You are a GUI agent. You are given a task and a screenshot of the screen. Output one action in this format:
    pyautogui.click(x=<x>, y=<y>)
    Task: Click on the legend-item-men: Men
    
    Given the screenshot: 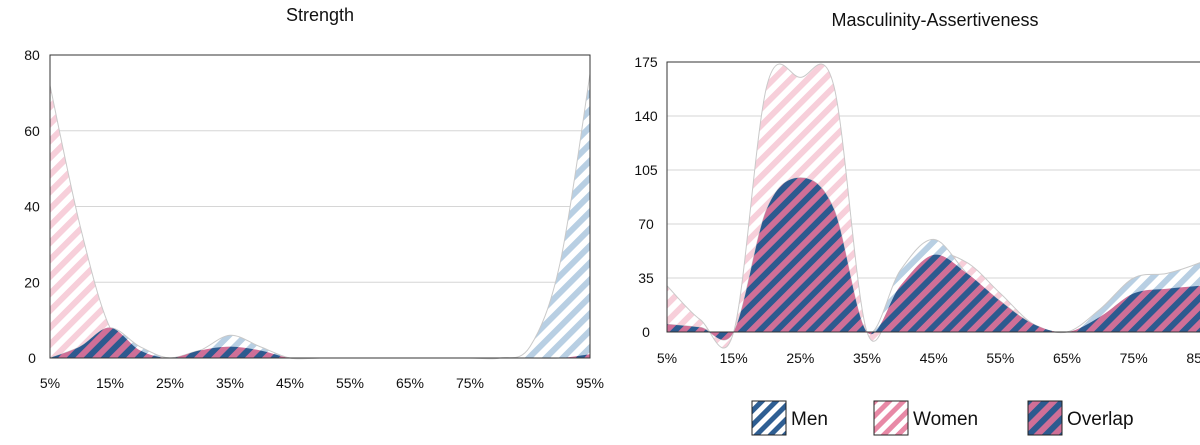 What is the action you would take?
    pyautogui.click(x=789, y=418)
    